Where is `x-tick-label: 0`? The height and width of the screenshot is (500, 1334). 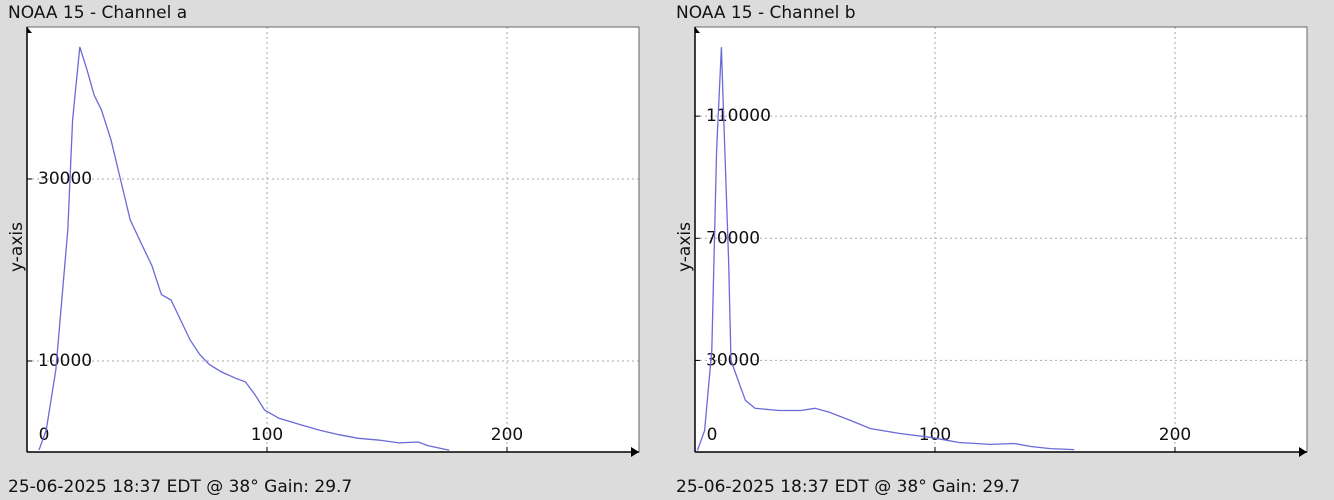 x-tick-label: 0 is located at coordinates (712, 435).